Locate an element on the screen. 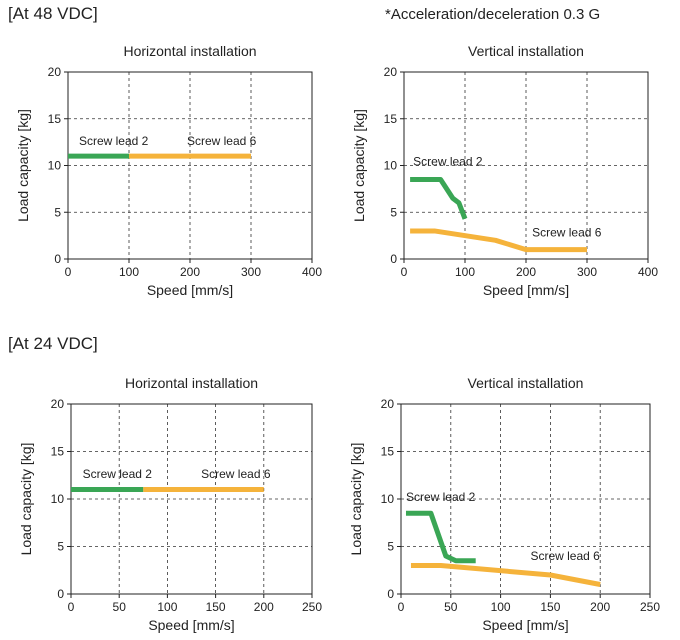  section-title-24vdc: [At 24 VDC] is located at coordinates (53, 343).